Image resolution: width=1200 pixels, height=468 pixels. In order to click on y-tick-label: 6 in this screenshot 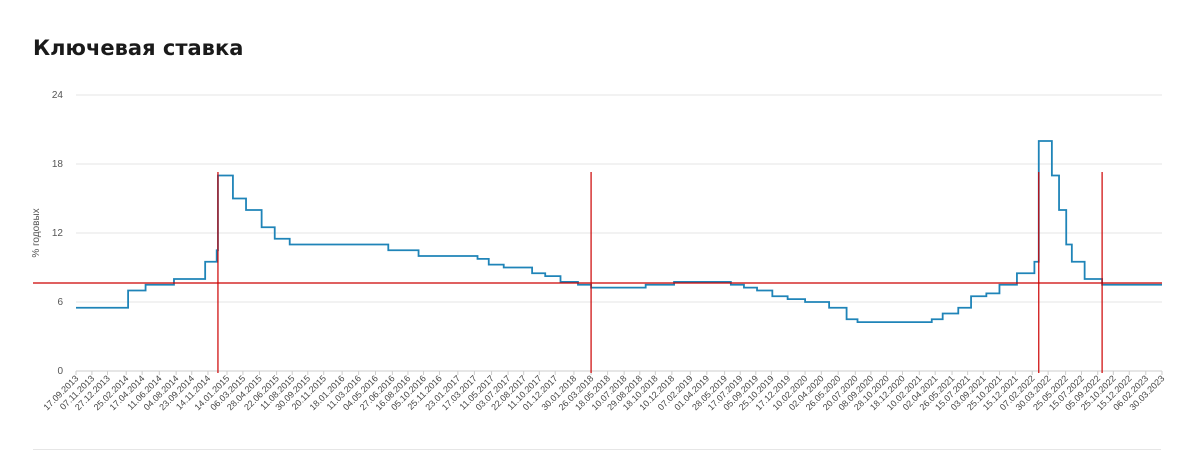, I will do `click(60, 302)`.